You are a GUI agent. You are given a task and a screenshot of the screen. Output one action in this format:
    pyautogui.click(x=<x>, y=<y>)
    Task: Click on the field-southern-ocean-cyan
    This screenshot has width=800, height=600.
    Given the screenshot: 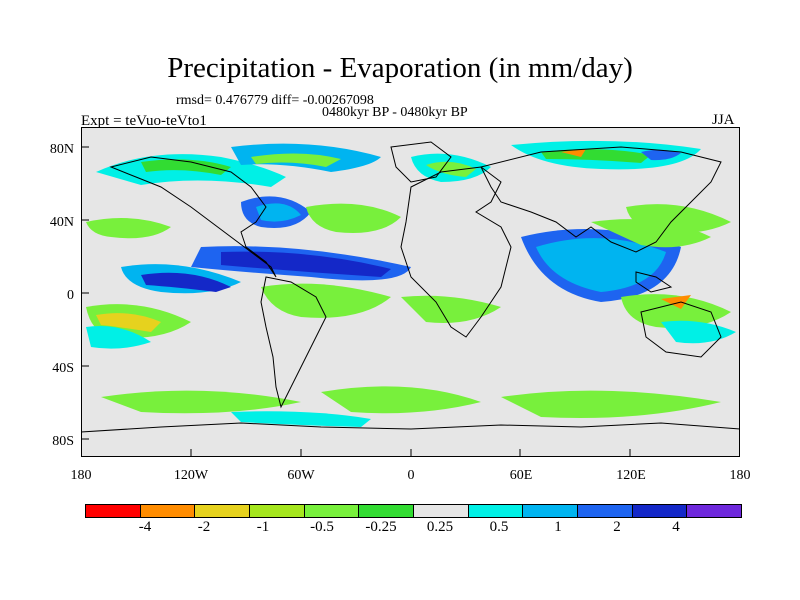 What is the action you would take?
    pyautogui.click(x=301, y=419)
    